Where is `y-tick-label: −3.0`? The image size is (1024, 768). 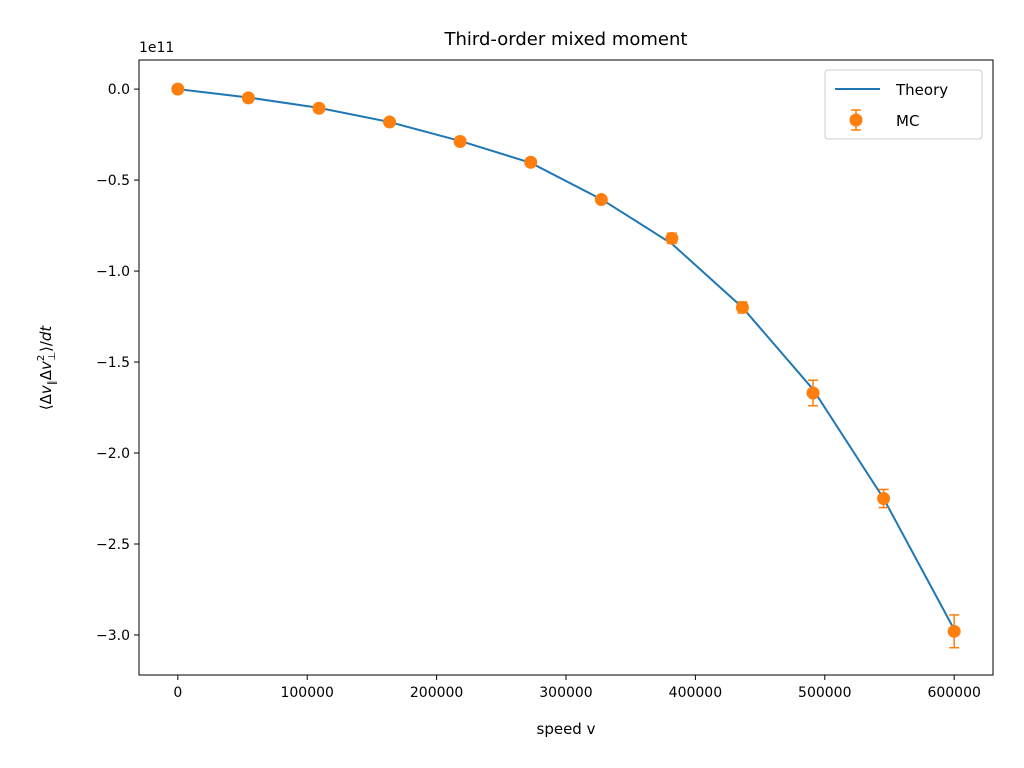 y-tick-label: −3.0 is located at coordinates (113, 636).